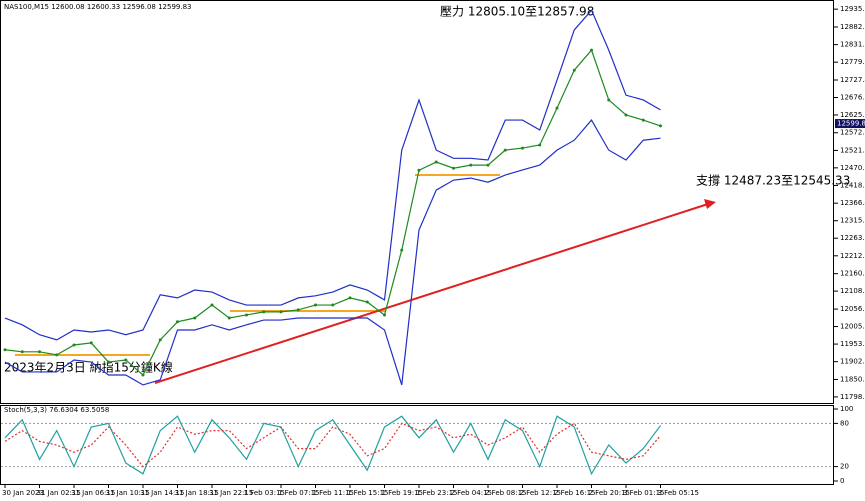  I want to click on x-tick-label: 2 Feb 12:15, so click(540, 493).